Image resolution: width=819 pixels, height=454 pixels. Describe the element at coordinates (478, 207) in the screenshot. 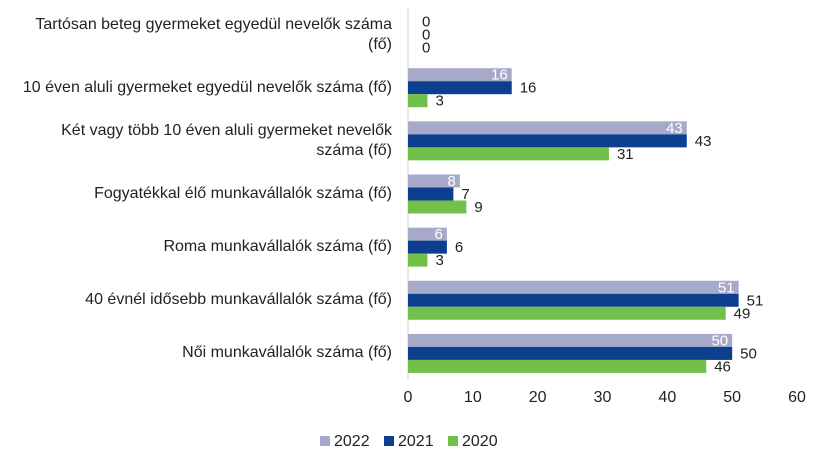

I see `data-label: 9` at that location.